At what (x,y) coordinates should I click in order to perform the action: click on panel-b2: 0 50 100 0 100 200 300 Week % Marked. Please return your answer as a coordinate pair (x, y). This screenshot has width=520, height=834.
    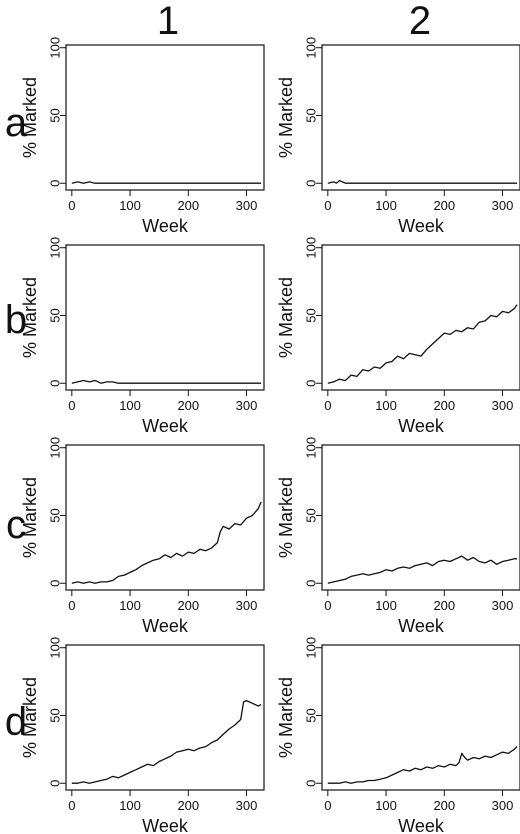
    Looking at the image, I should click on (398, 336).